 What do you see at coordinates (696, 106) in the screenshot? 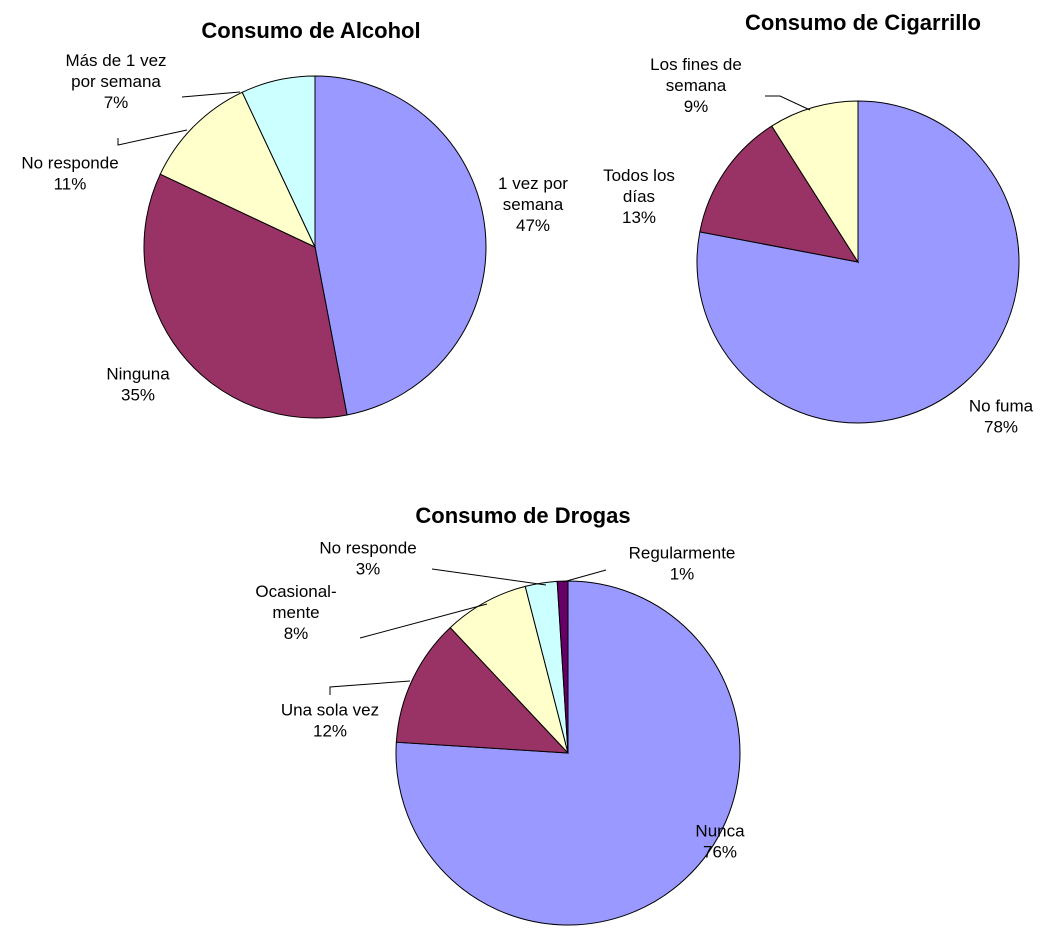
I see `slice-value-label: 9%` at bounding box center [696, 106].